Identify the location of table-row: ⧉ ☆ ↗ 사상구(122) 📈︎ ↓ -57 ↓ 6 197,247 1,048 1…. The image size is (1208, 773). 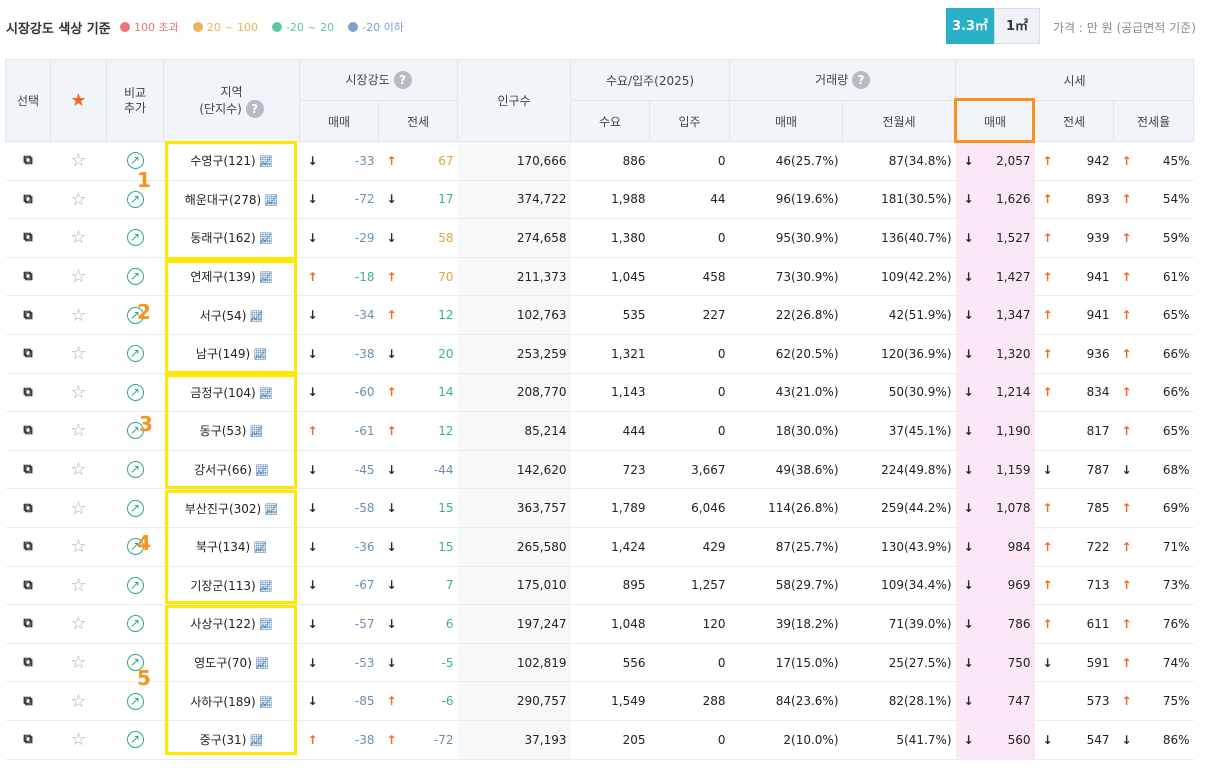
(599, 624).